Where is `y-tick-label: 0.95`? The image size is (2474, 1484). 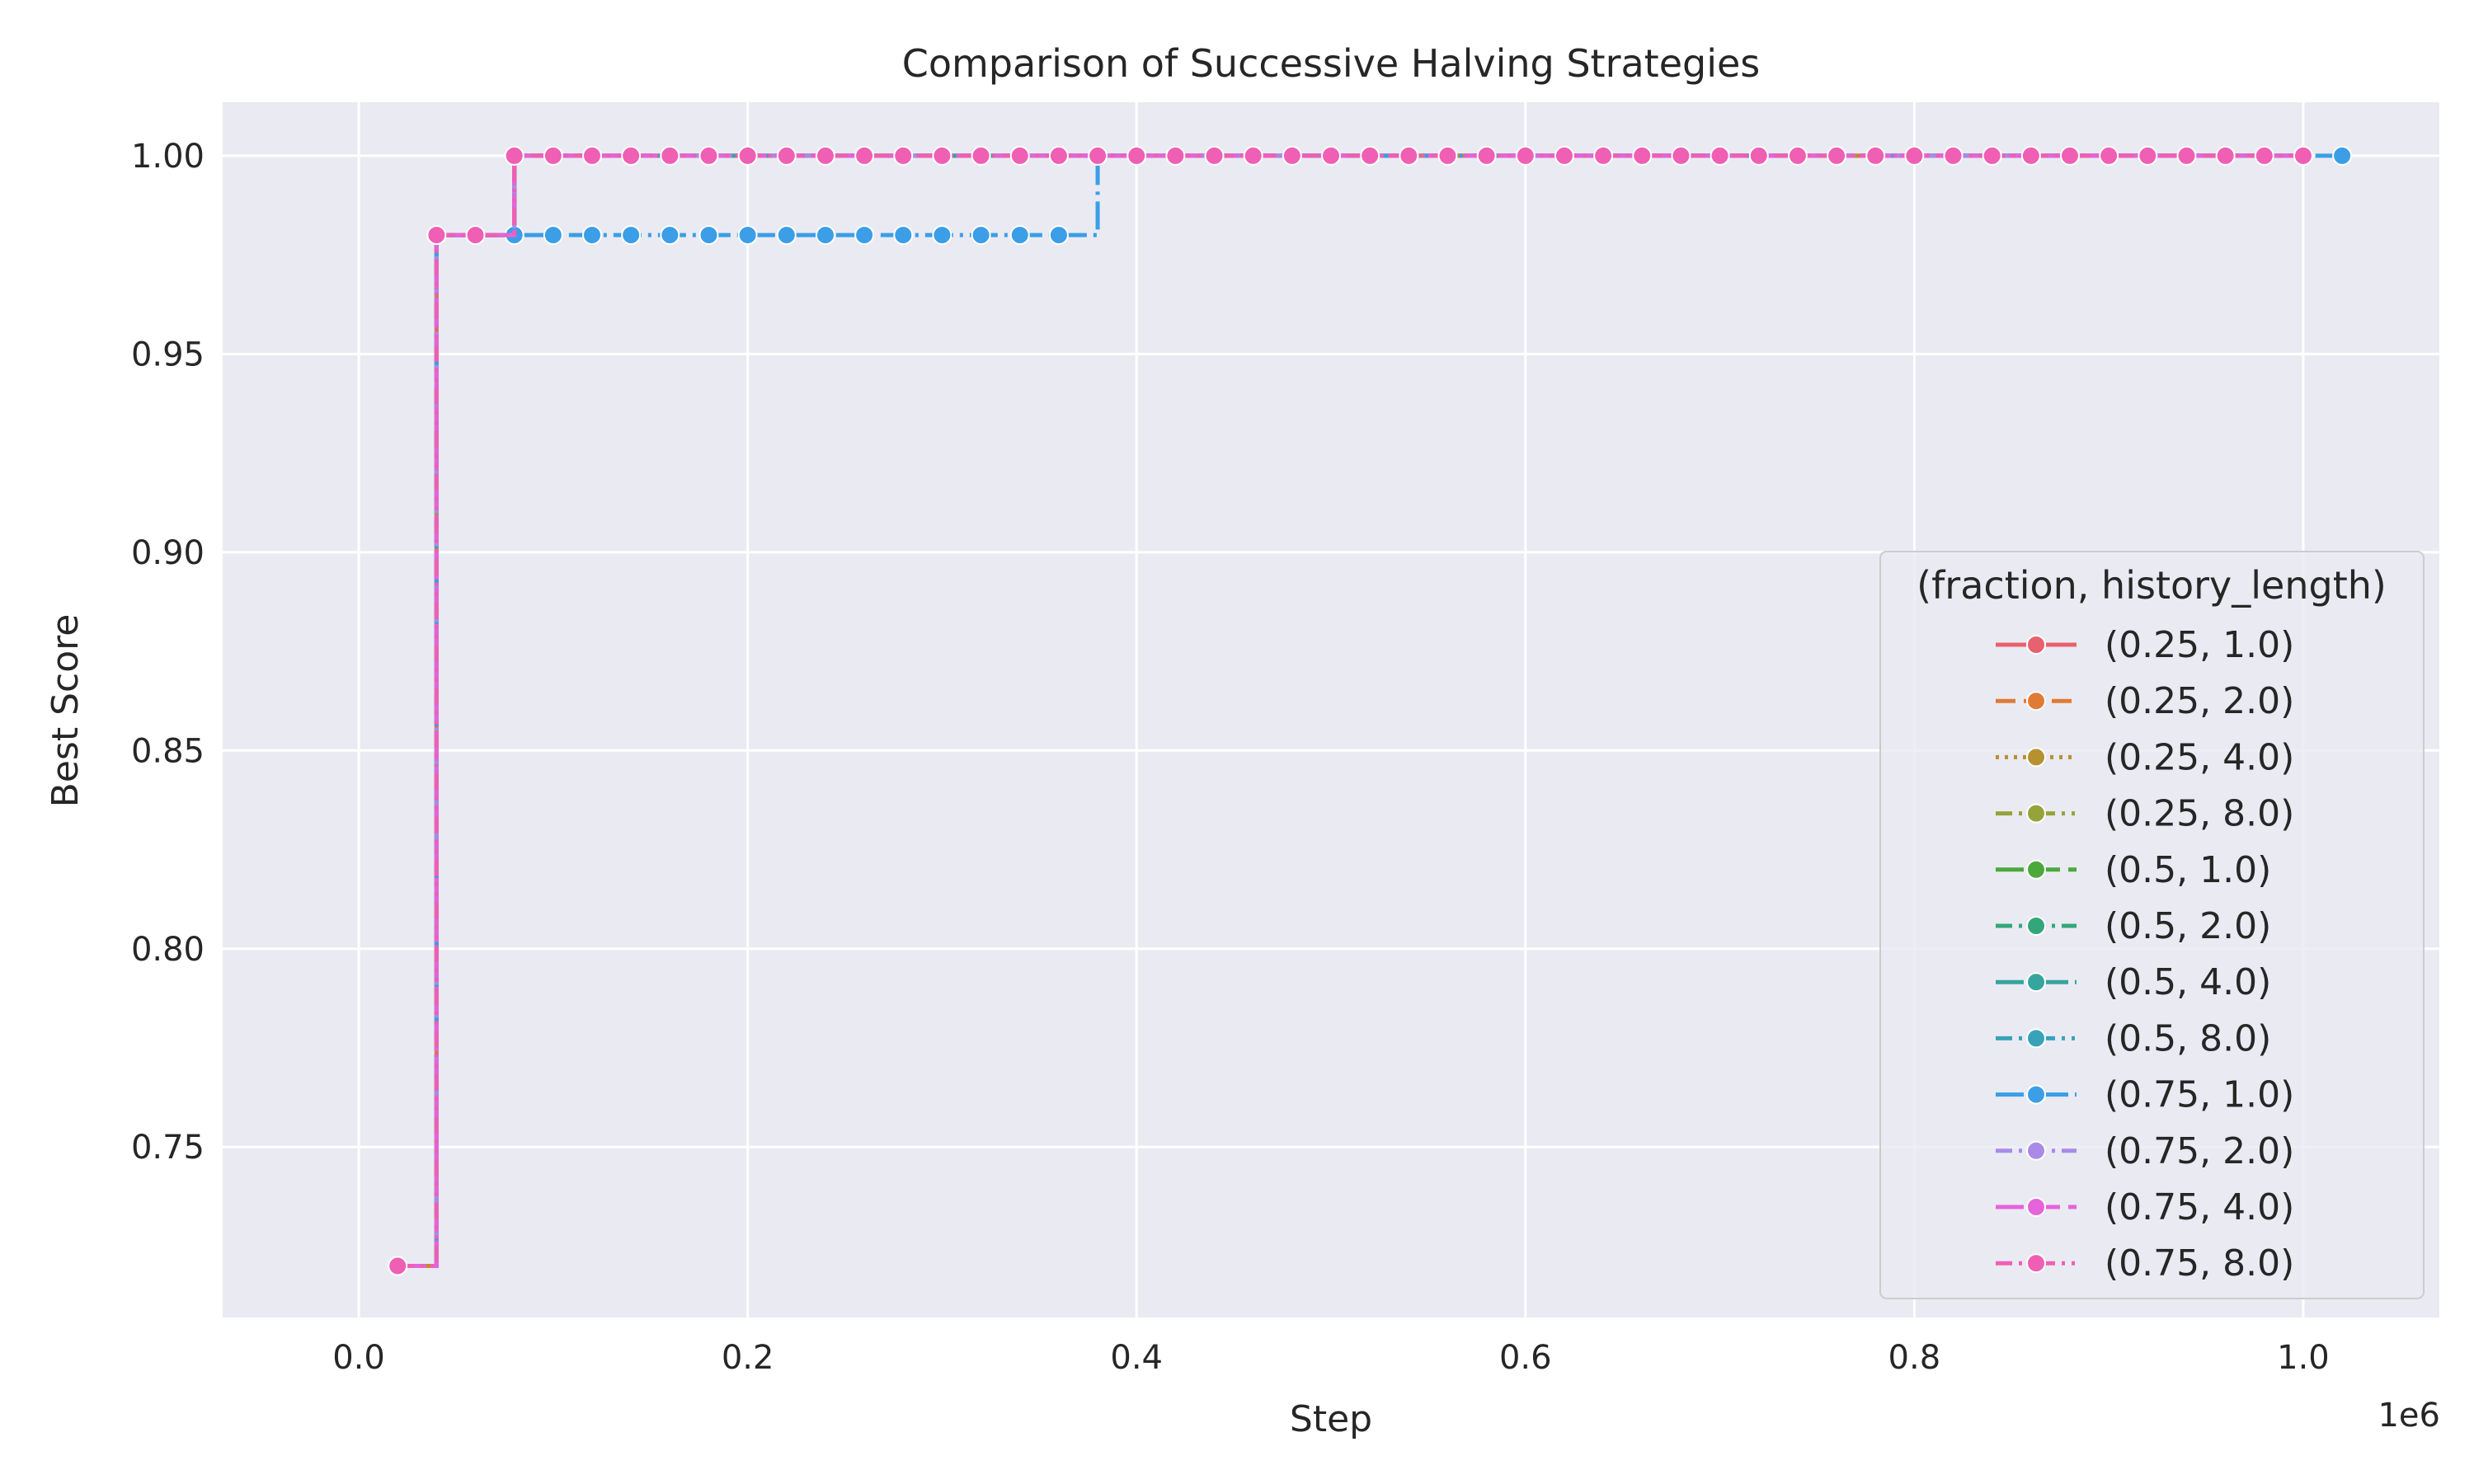 y-tick-label: 0.95 is located at coordinates (168, 354).